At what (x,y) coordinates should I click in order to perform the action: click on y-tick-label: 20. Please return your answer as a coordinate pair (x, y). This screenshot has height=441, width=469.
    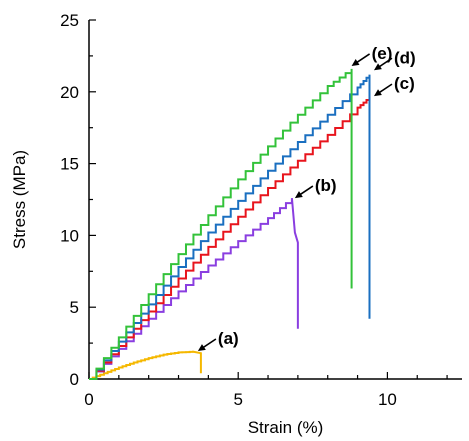
    Looking at the image, I should click on (69, 92).